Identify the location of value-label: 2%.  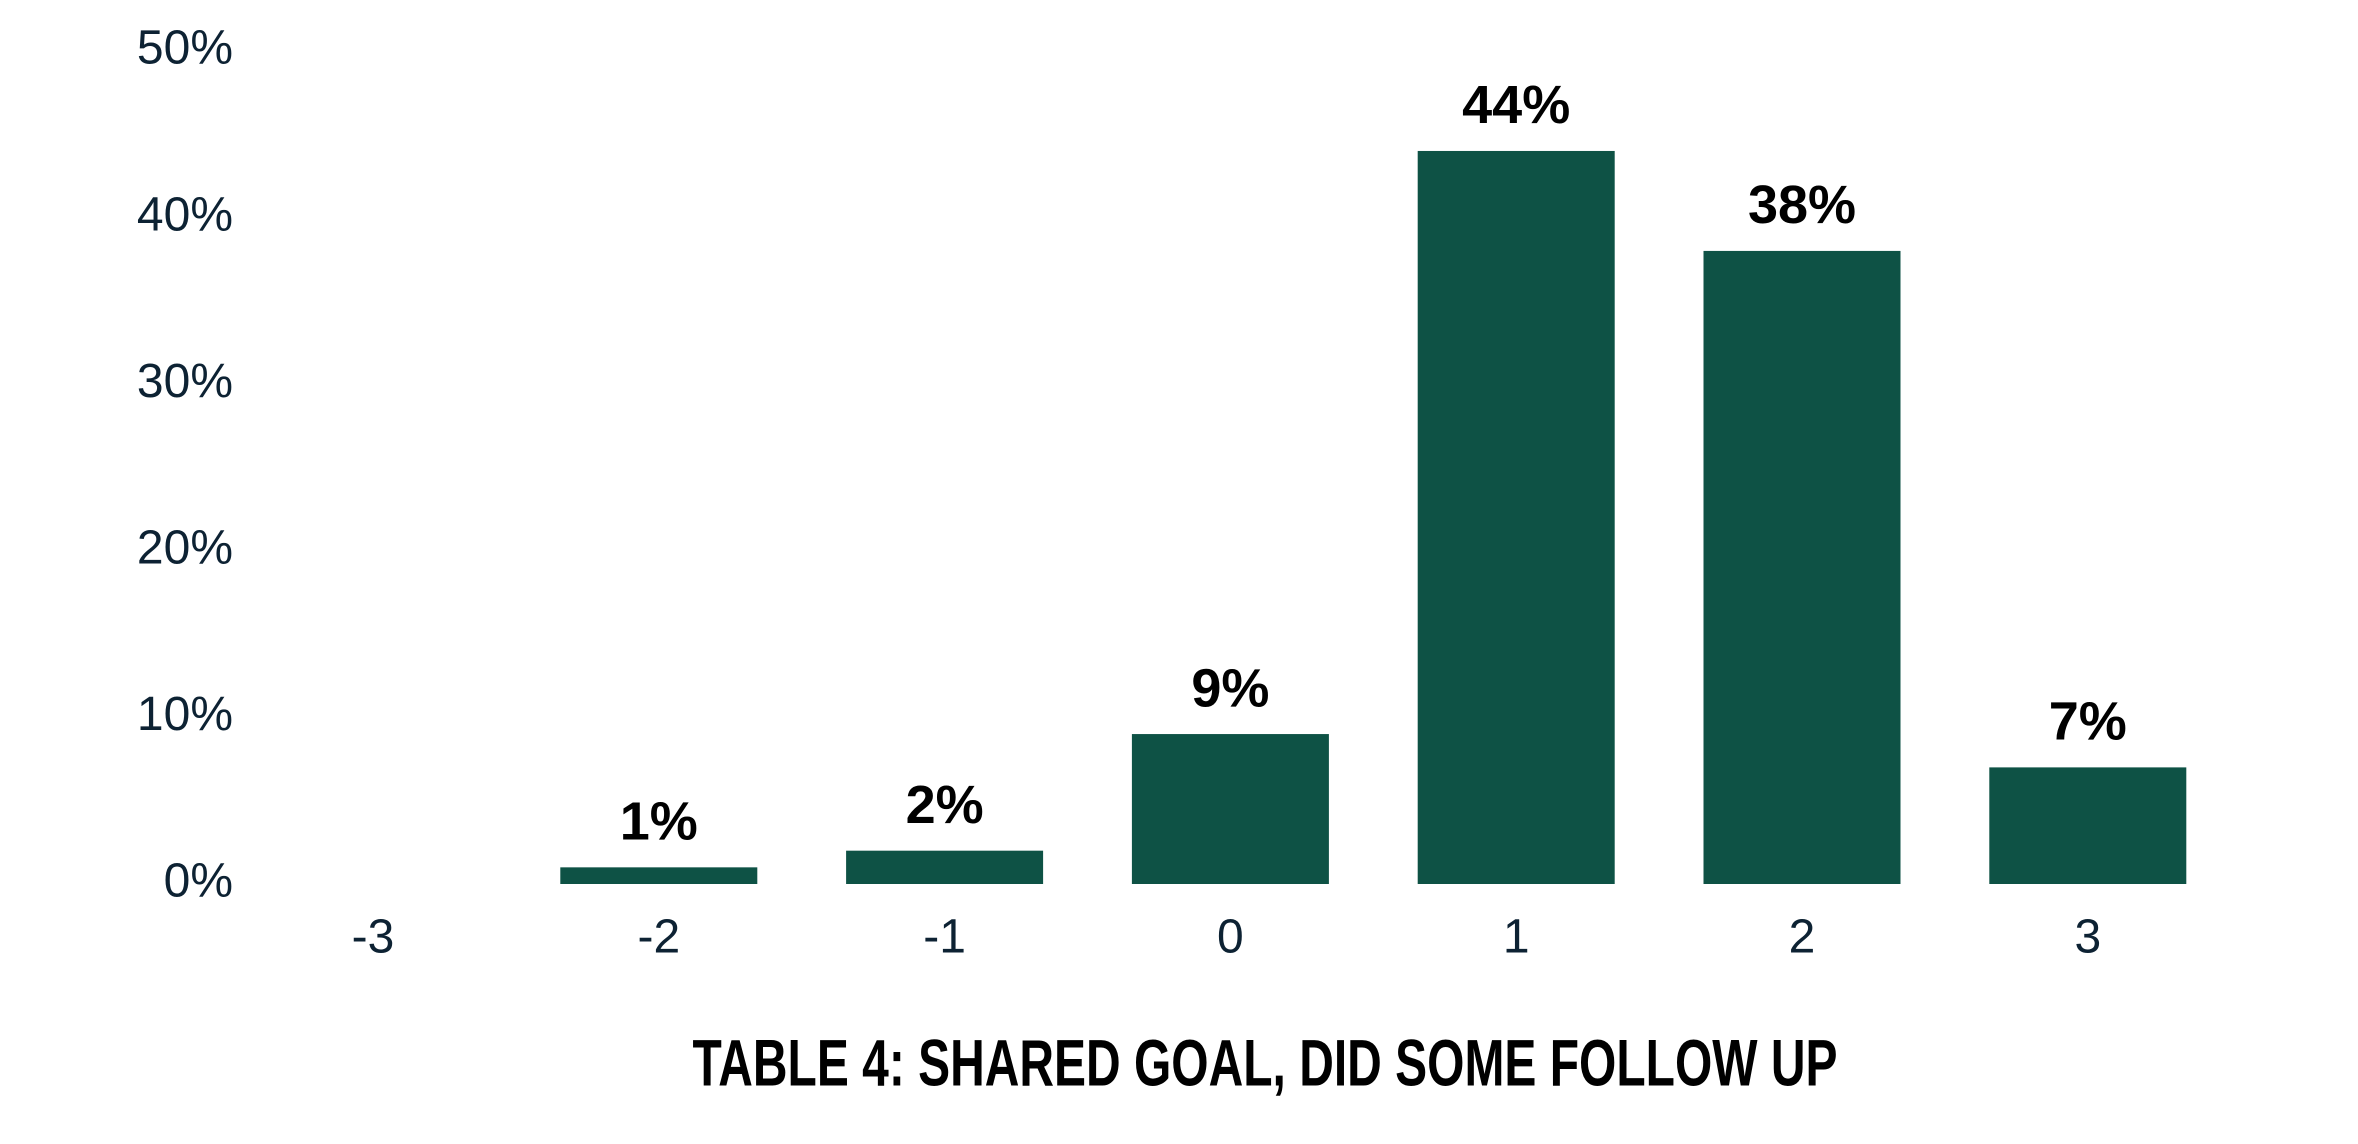
(945, 805).